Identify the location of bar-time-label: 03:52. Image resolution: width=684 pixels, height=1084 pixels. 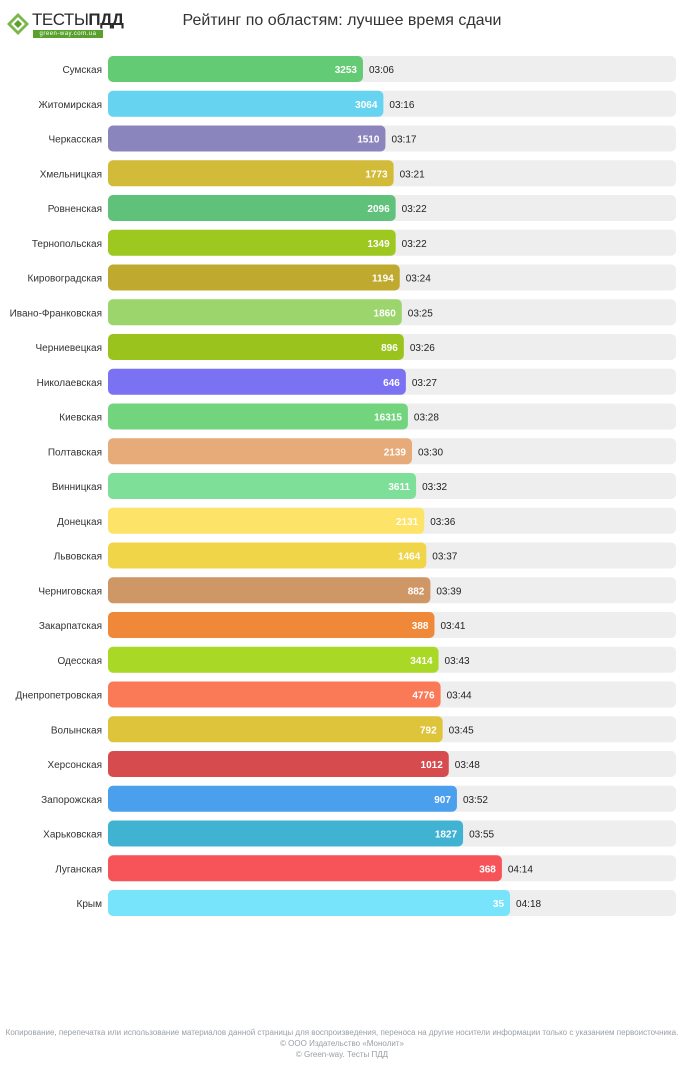
(475, 800).